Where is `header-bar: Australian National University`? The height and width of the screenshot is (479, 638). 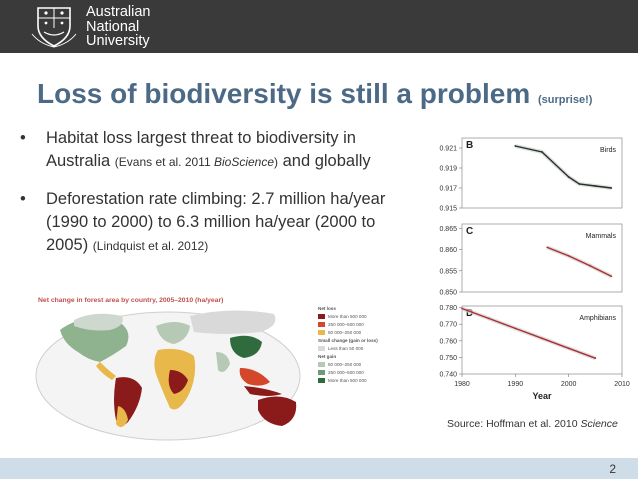
header-bar: Australian National University is located at coordinates (319, 26).